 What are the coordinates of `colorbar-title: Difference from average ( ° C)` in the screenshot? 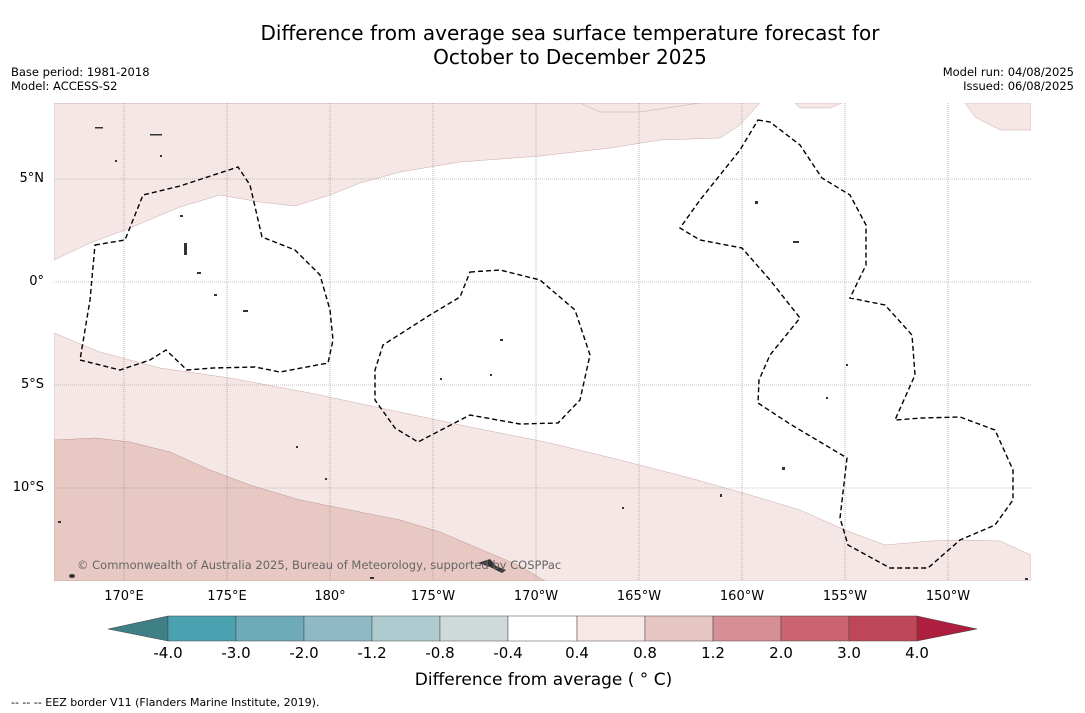 It's located at (543, 680).